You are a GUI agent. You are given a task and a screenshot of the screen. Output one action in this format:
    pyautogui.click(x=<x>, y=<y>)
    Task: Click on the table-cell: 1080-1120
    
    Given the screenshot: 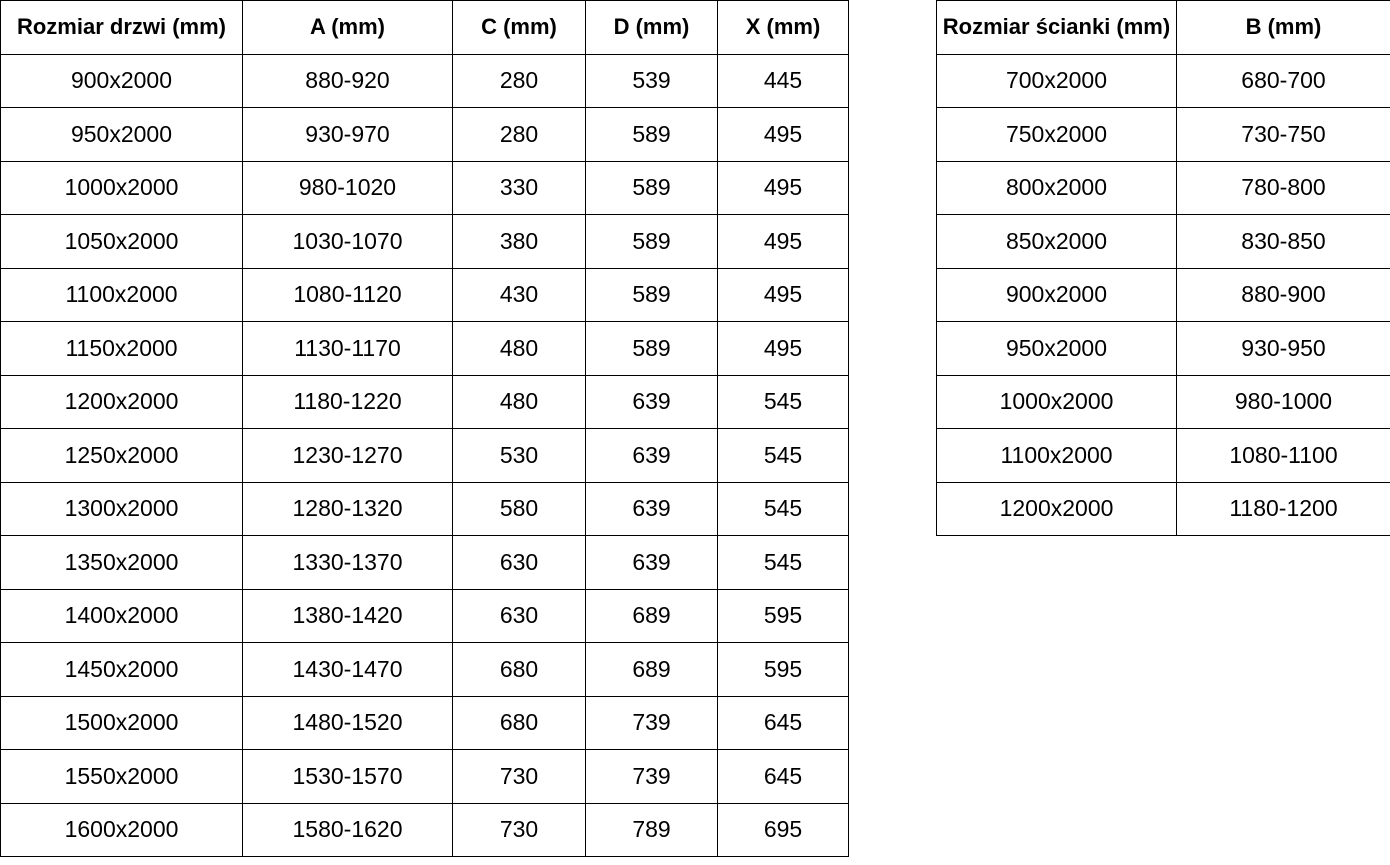 What is the action you would take?
    pyautogui.click(x=347, y=294)
    